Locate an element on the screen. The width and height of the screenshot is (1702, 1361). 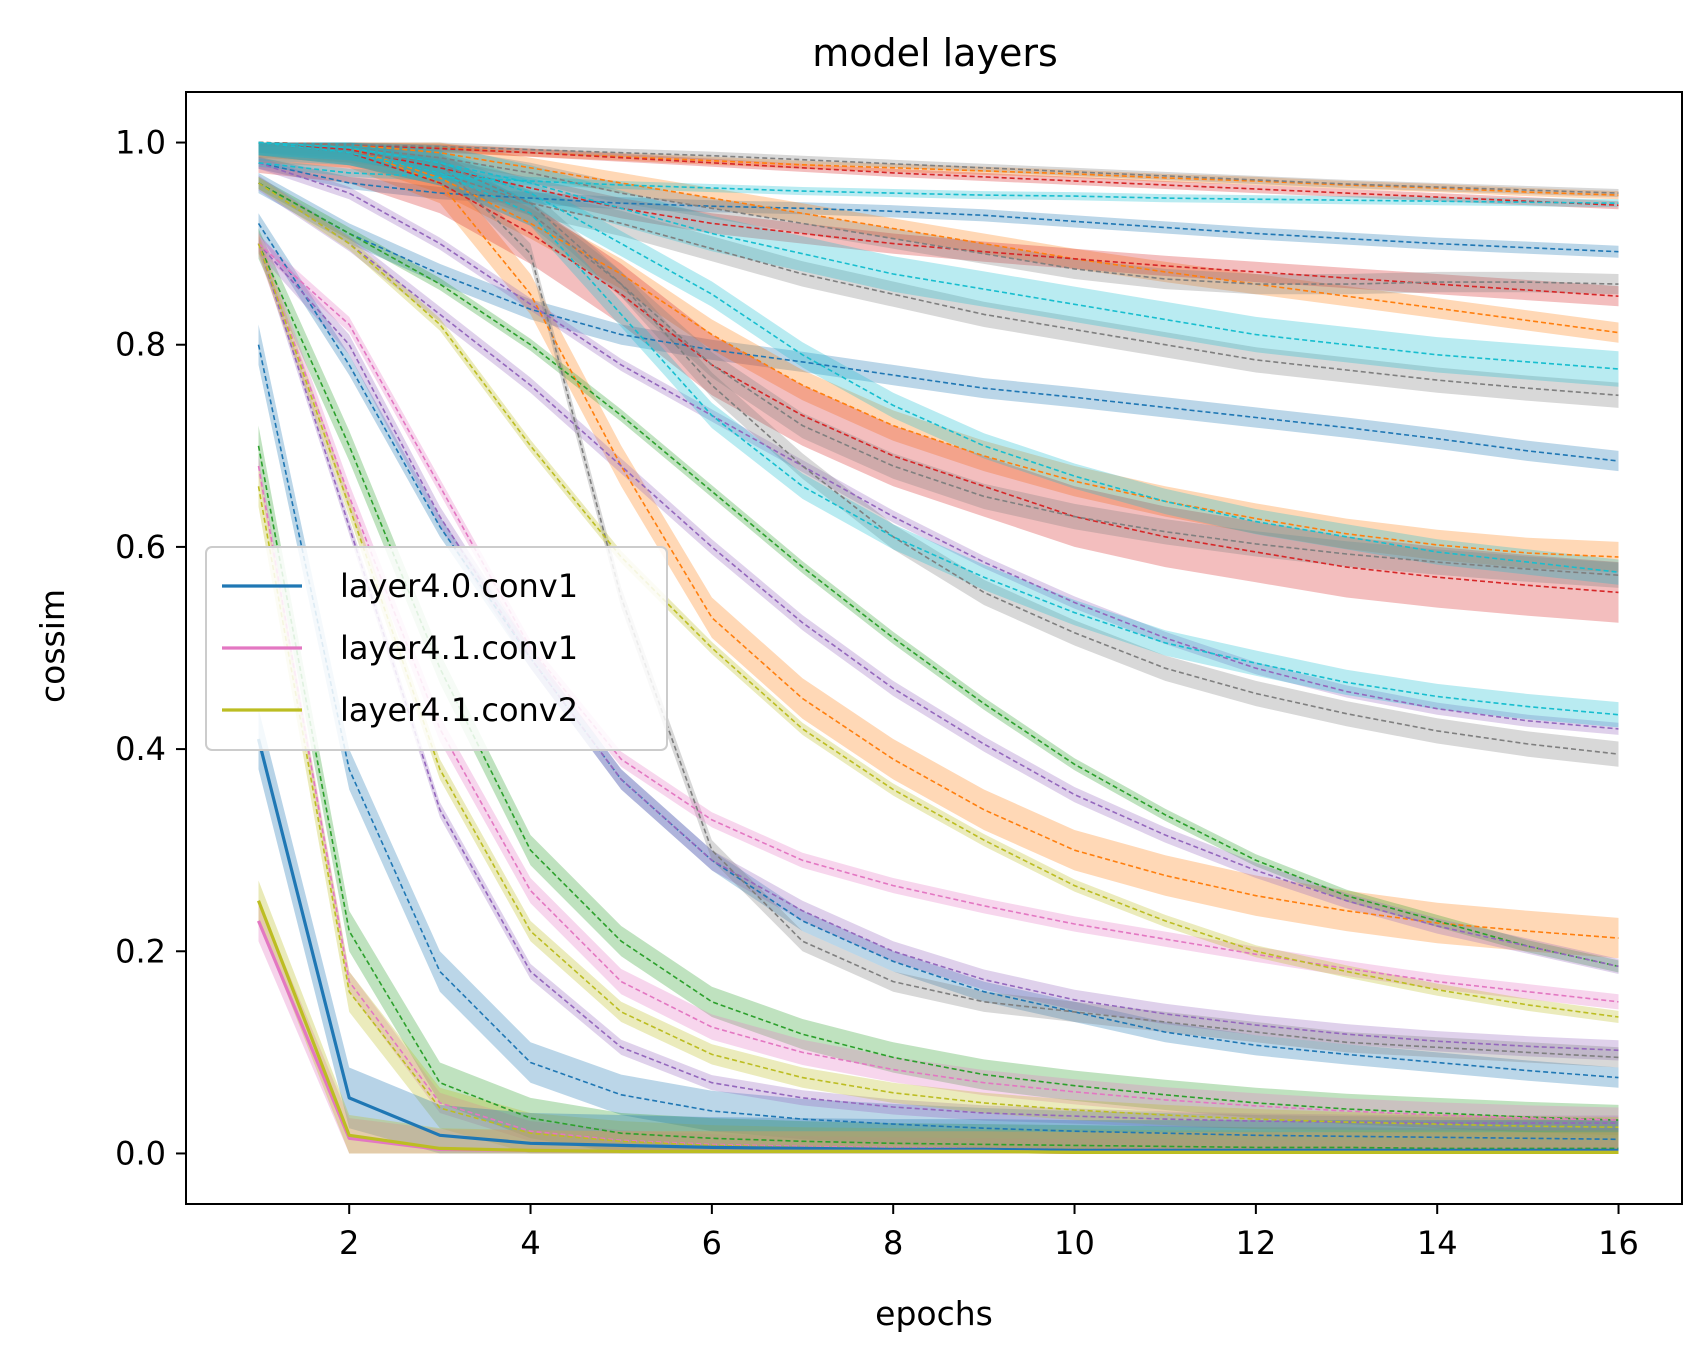
x-tick-label: 12 is located at coordinates (1256, 1243).